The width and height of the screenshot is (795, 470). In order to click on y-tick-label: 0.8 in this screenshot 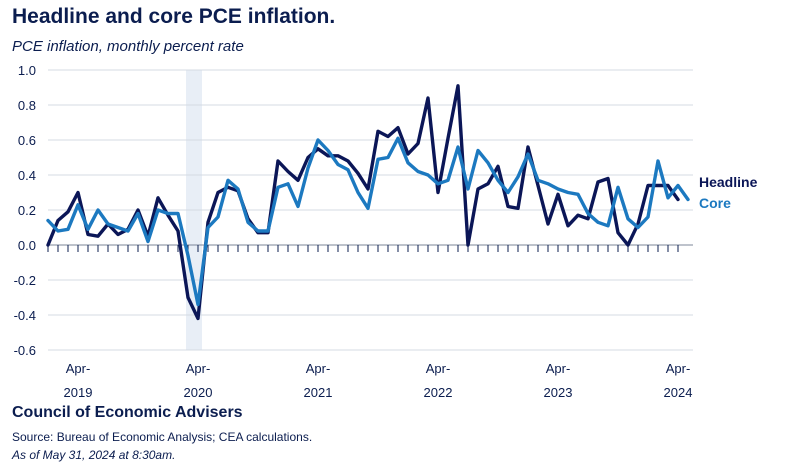, I will do `click(27, 105)`.